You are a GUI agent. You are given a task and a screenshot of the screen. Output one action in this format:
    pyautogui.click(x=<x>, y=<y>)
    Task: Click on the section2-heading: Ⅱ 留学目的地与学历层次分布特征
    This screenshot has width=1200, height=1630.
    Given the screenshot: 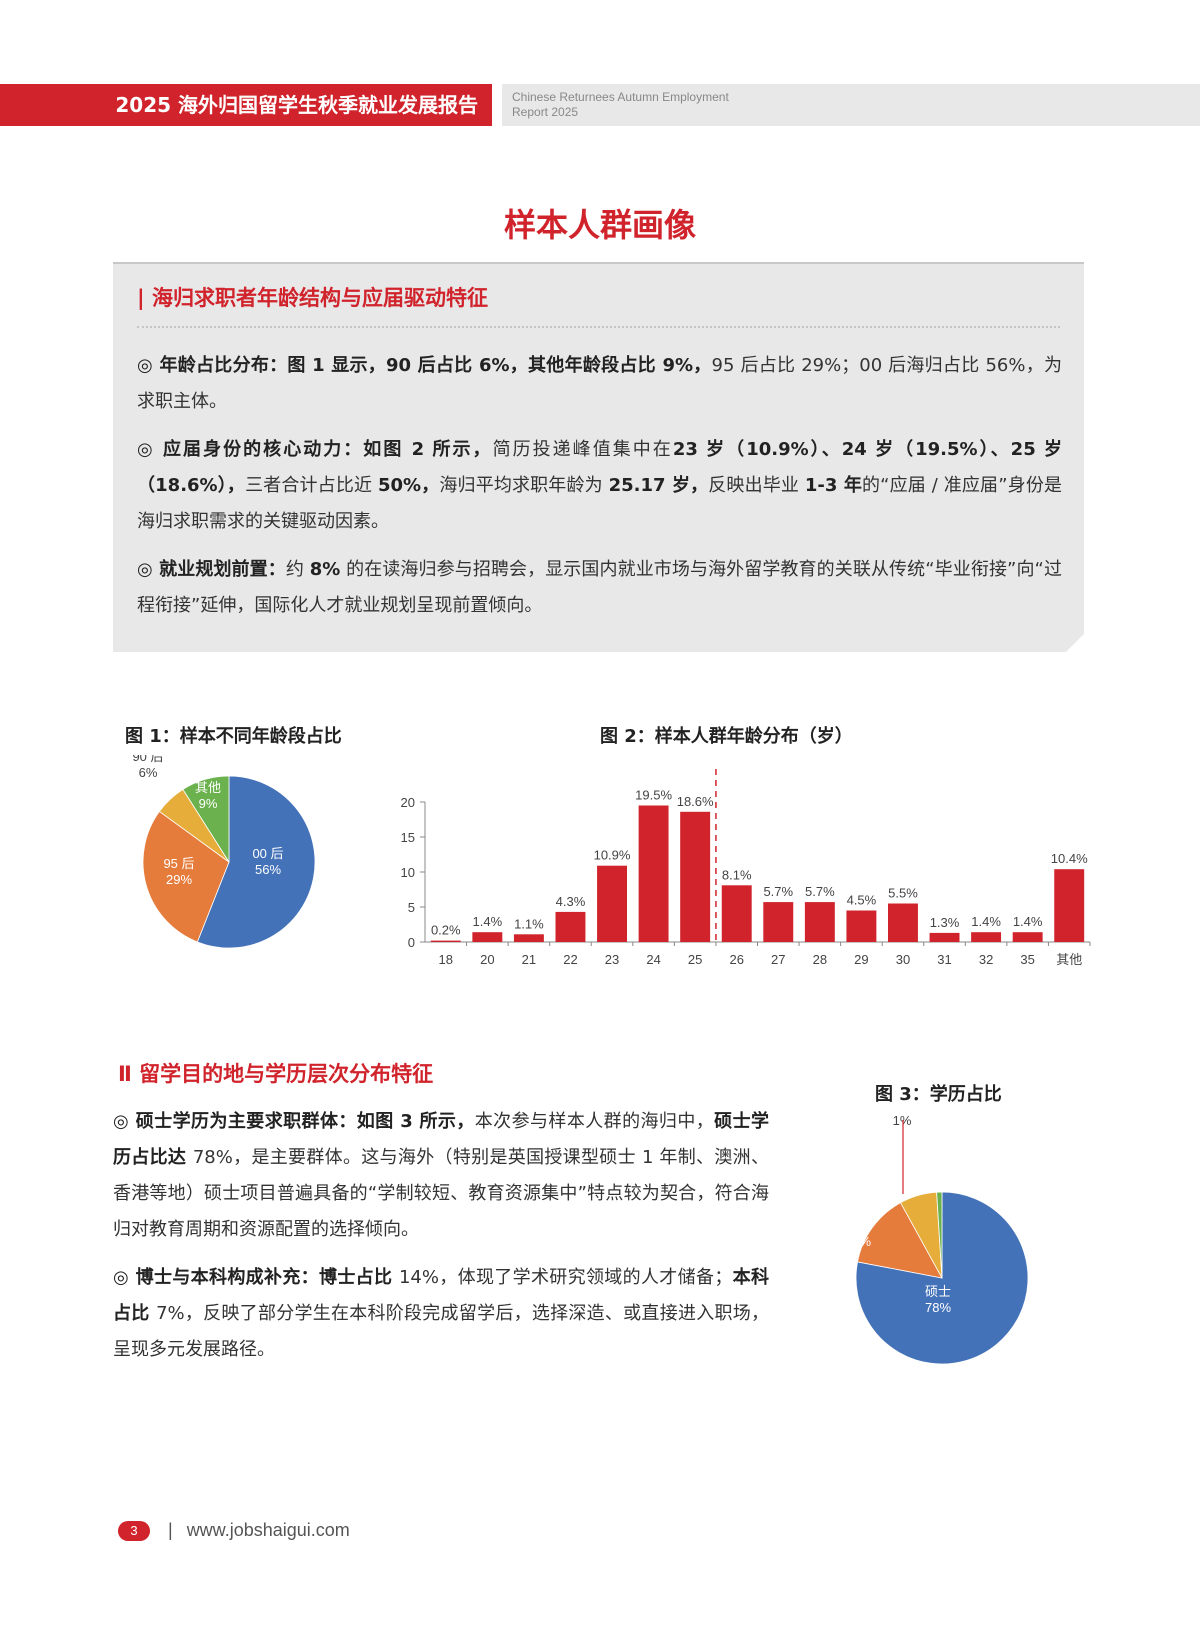 What is the action you would take?
    pyautogui.click(x=276, y=1074)
    